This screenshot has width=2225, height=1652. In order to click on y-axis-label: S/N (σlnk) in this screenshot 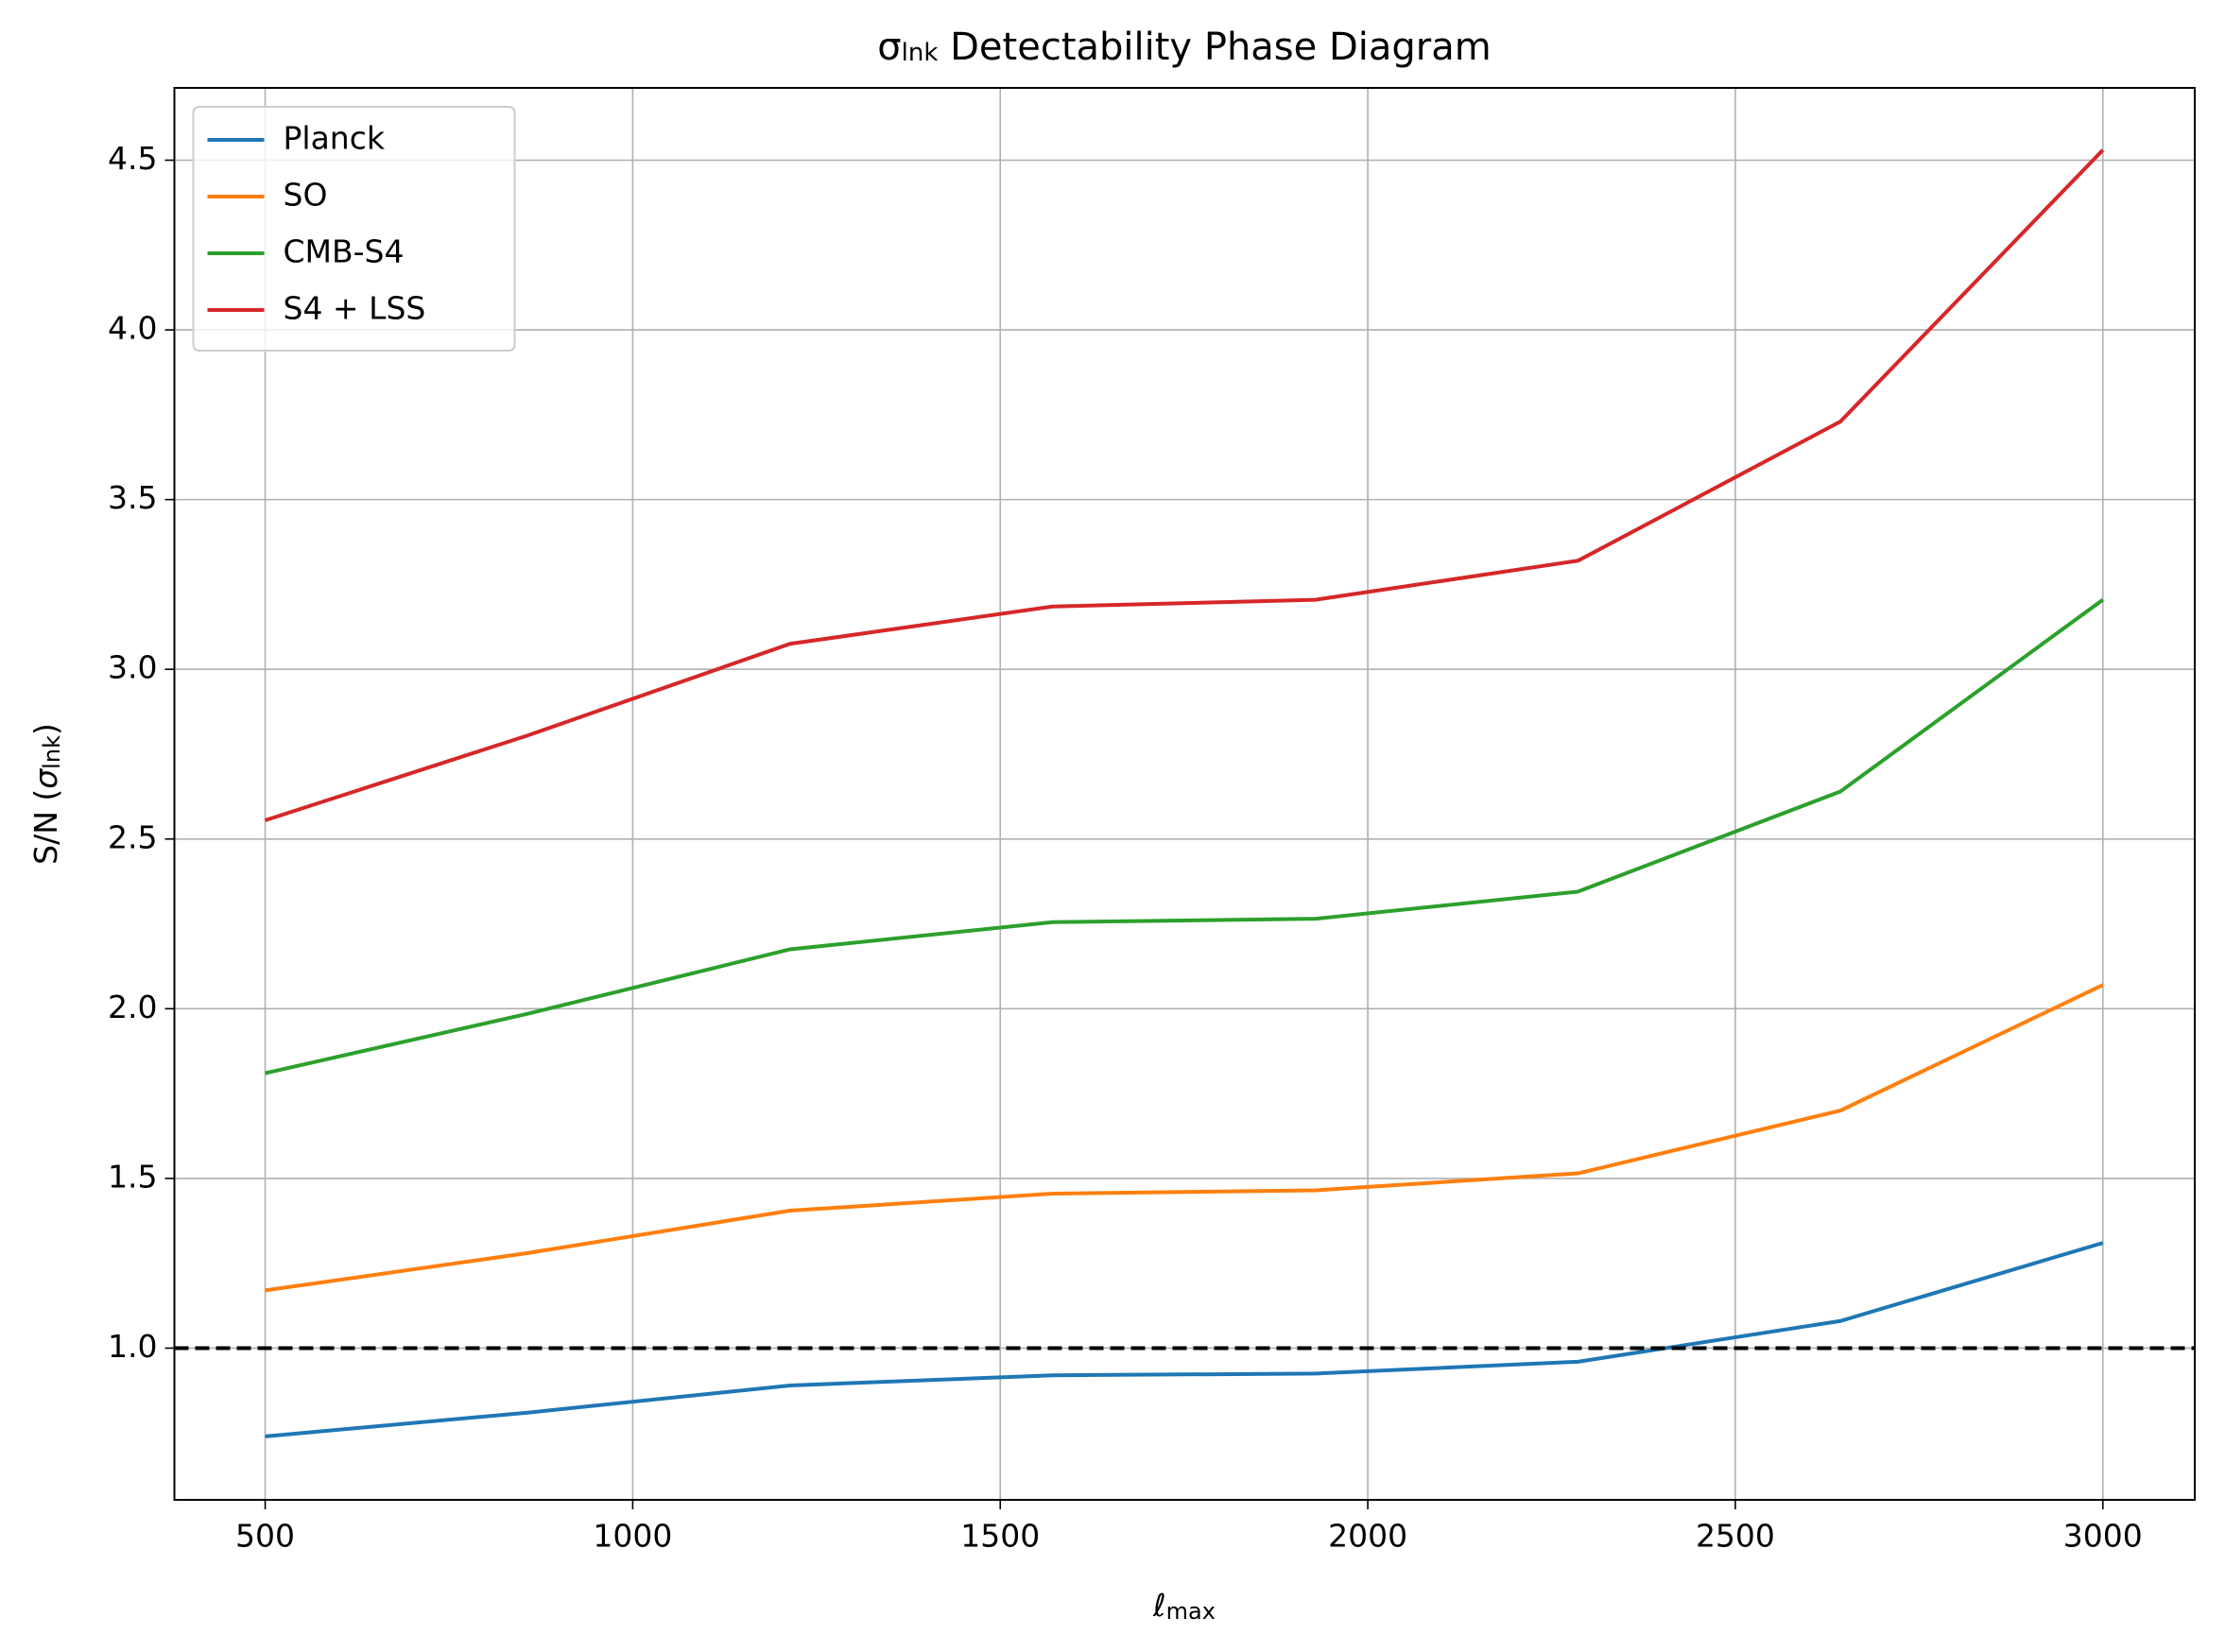, I will do `click(46, 794)`.